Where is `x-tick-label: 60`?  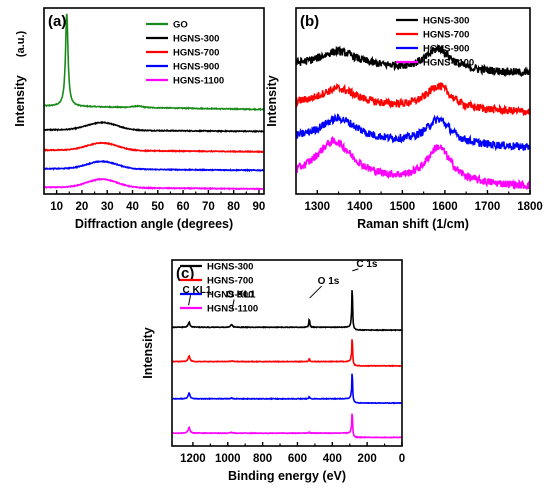
x-tick-label: 60 is located at coordinates (183, 207).